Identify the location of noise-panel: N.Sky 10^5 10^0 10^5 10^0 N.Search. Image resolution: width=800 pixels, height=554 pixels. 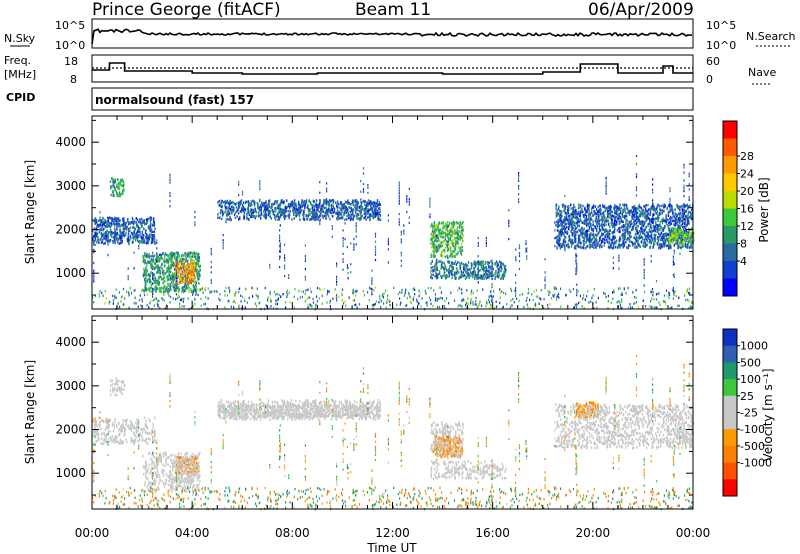
(400, 35).